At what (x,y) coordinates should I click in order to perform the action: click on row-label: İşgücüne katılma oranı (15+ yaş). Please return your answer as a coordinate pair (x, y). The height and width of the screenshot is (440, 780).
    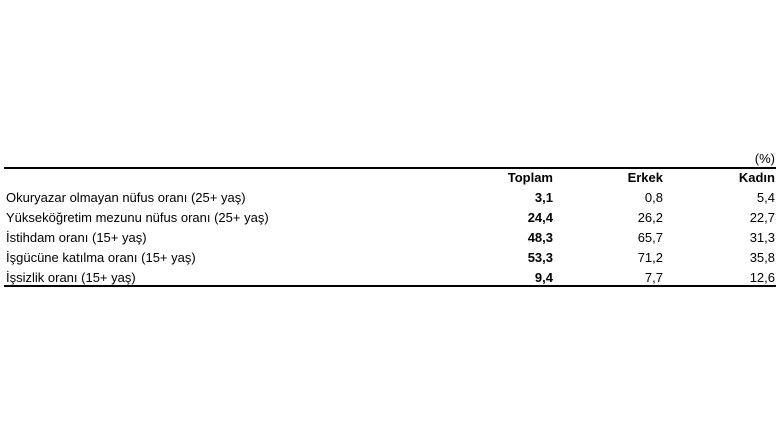
    Looking at the image, I should click on (101, 257).